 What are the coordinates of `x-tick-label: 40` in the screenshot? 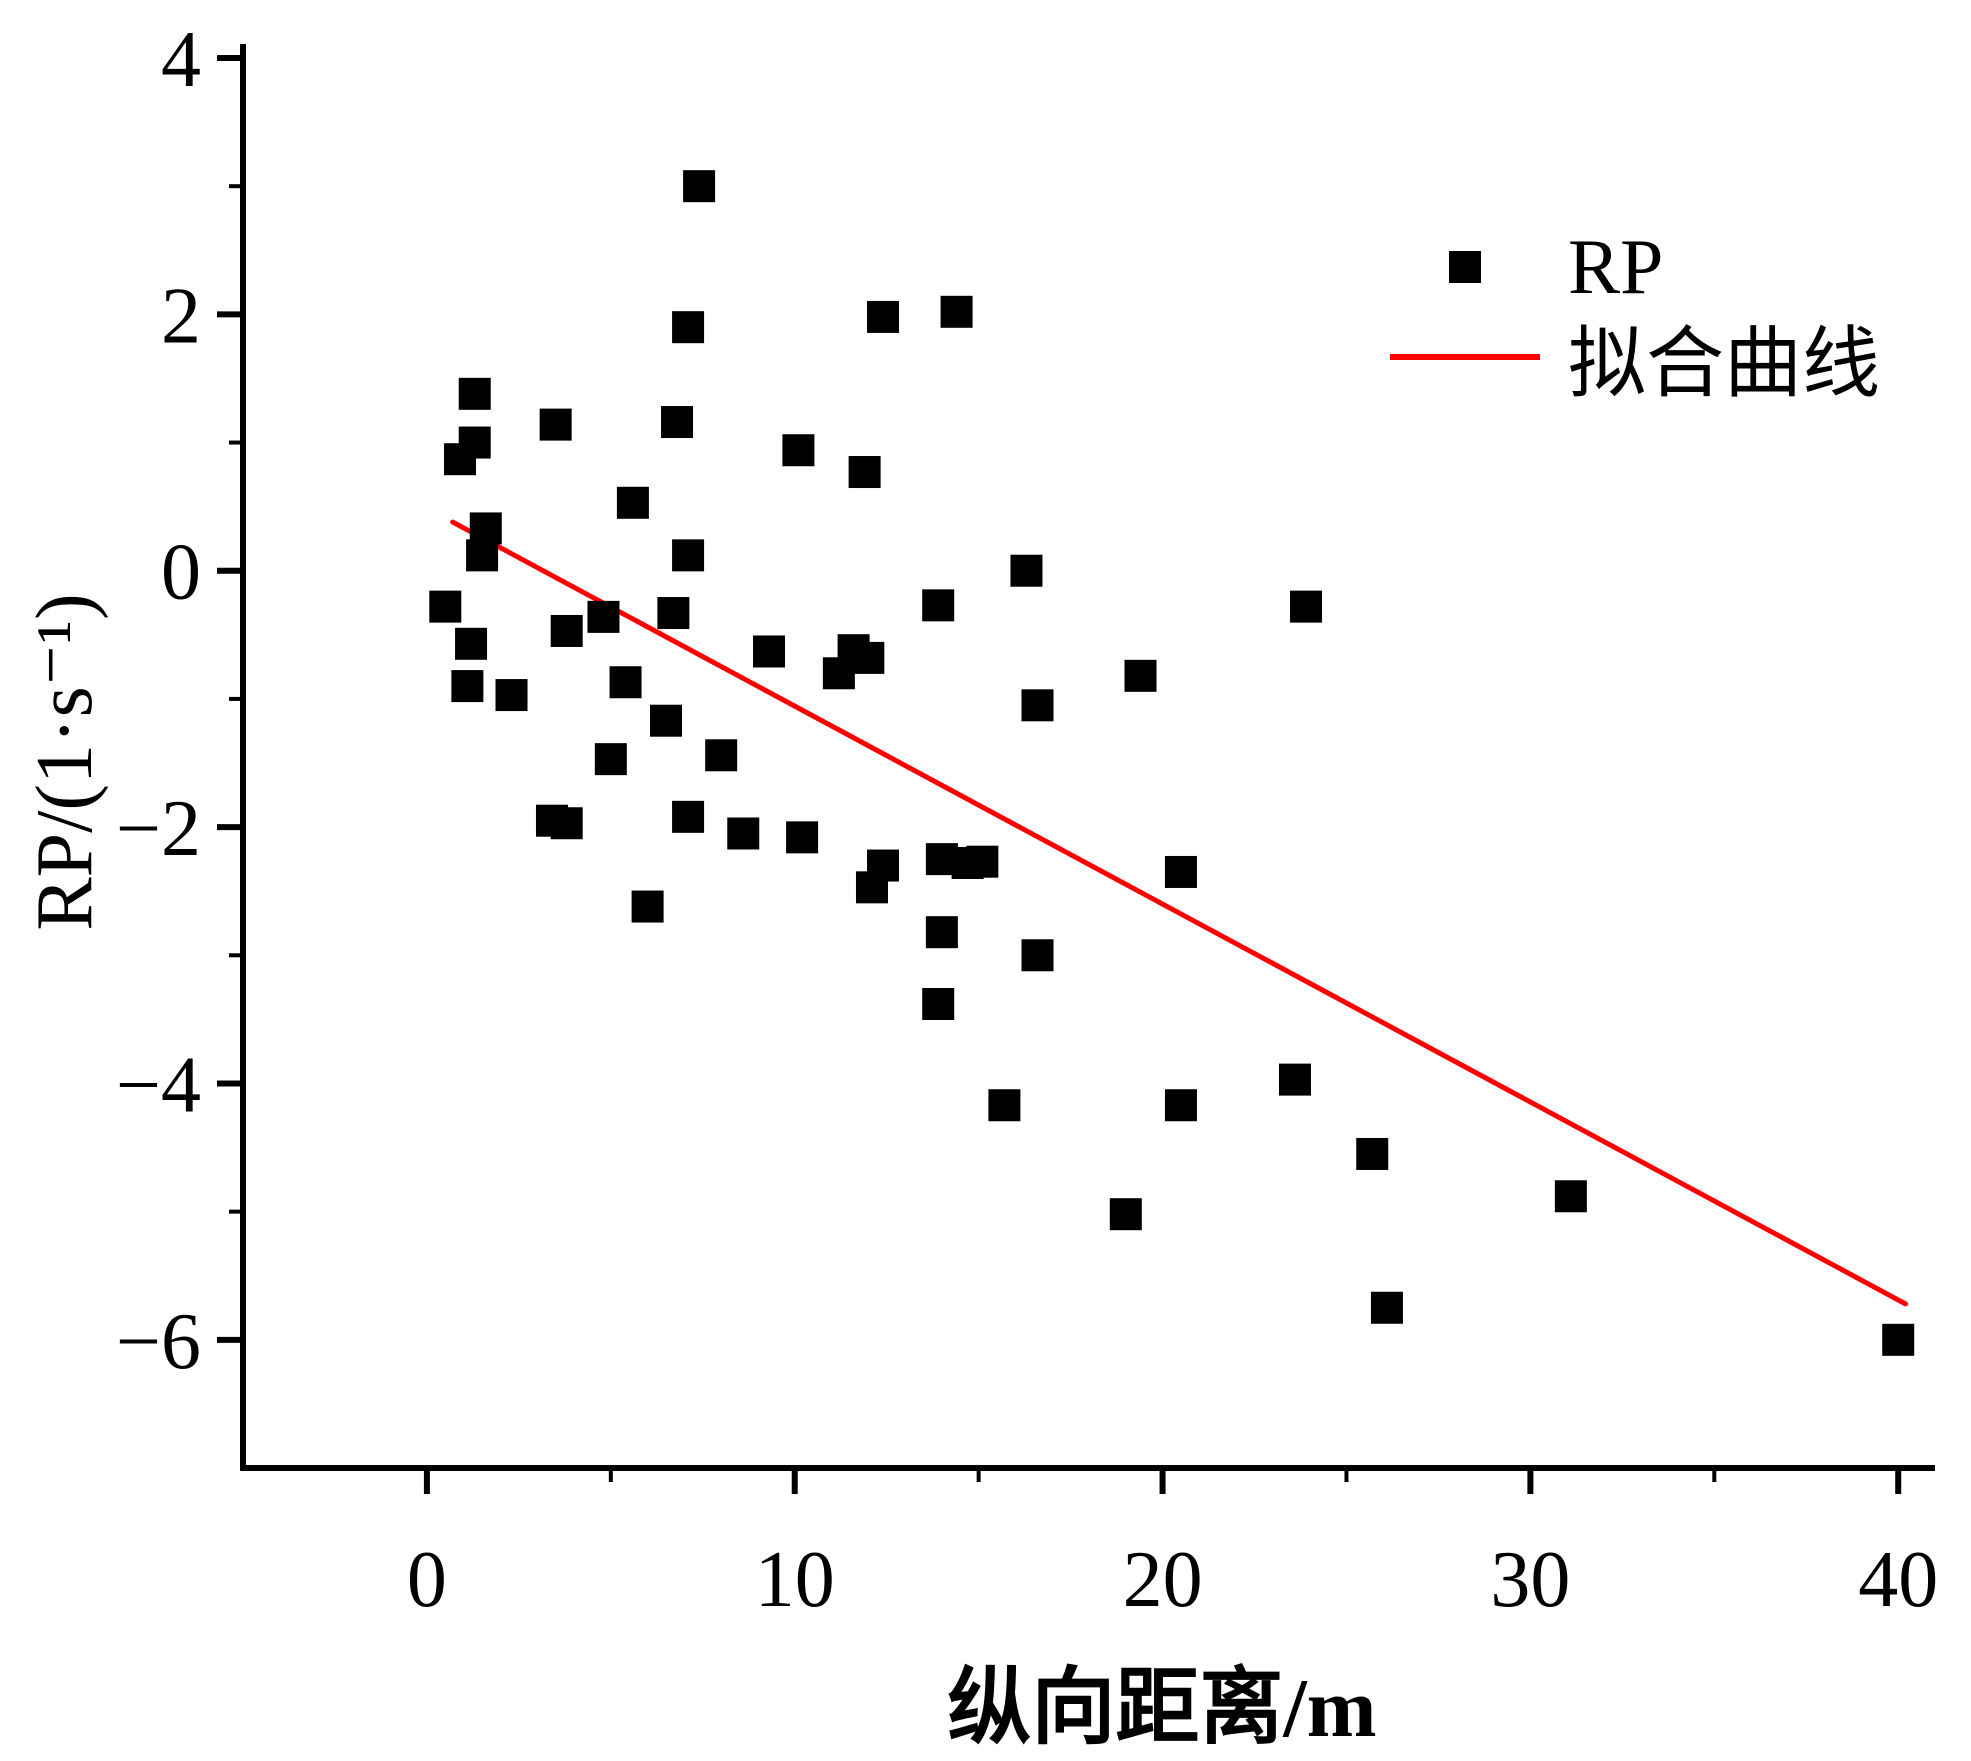 It's located at (1898, 1580).